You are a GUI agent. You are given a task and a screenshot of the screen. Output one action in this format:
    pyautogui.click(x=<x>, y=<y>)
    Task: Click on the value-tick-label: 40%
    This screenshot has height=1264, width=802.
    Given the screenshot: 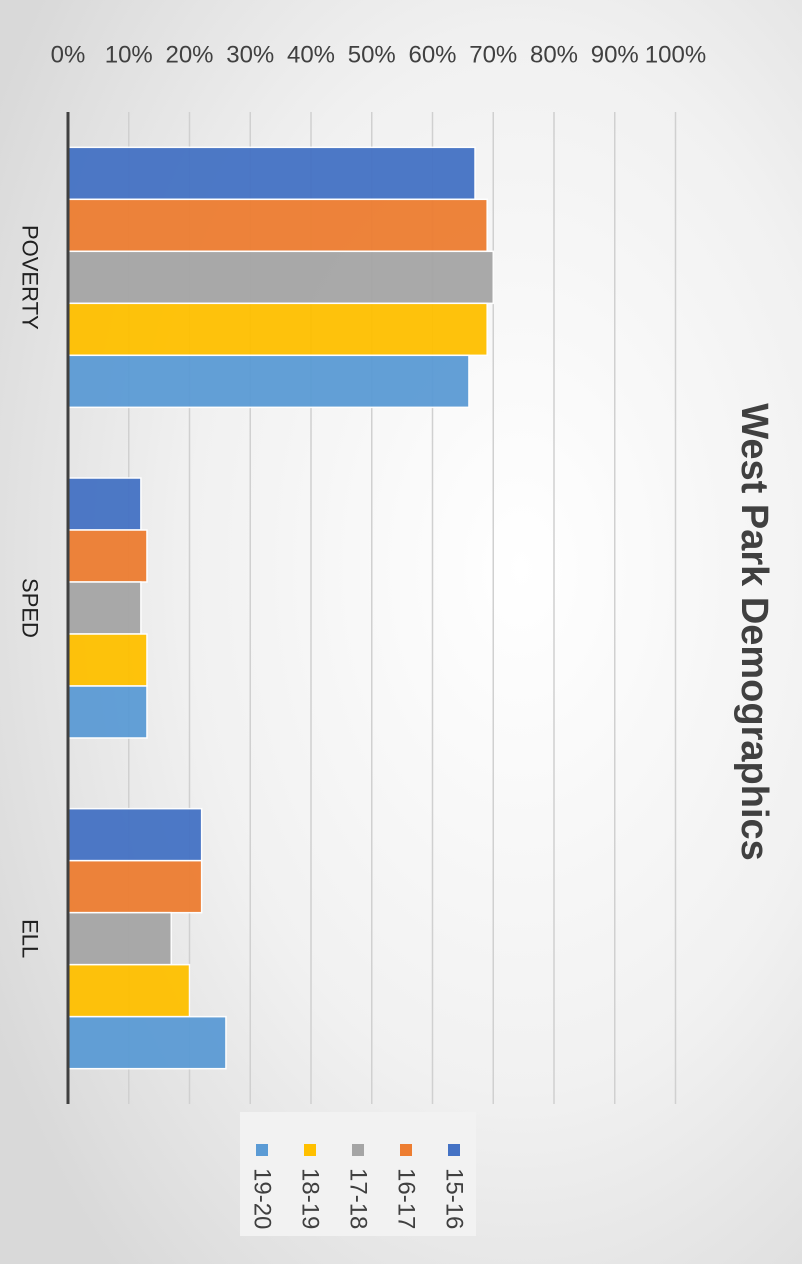 What is the action you would take?
    pyautogui.click(x=311, y=55)
    